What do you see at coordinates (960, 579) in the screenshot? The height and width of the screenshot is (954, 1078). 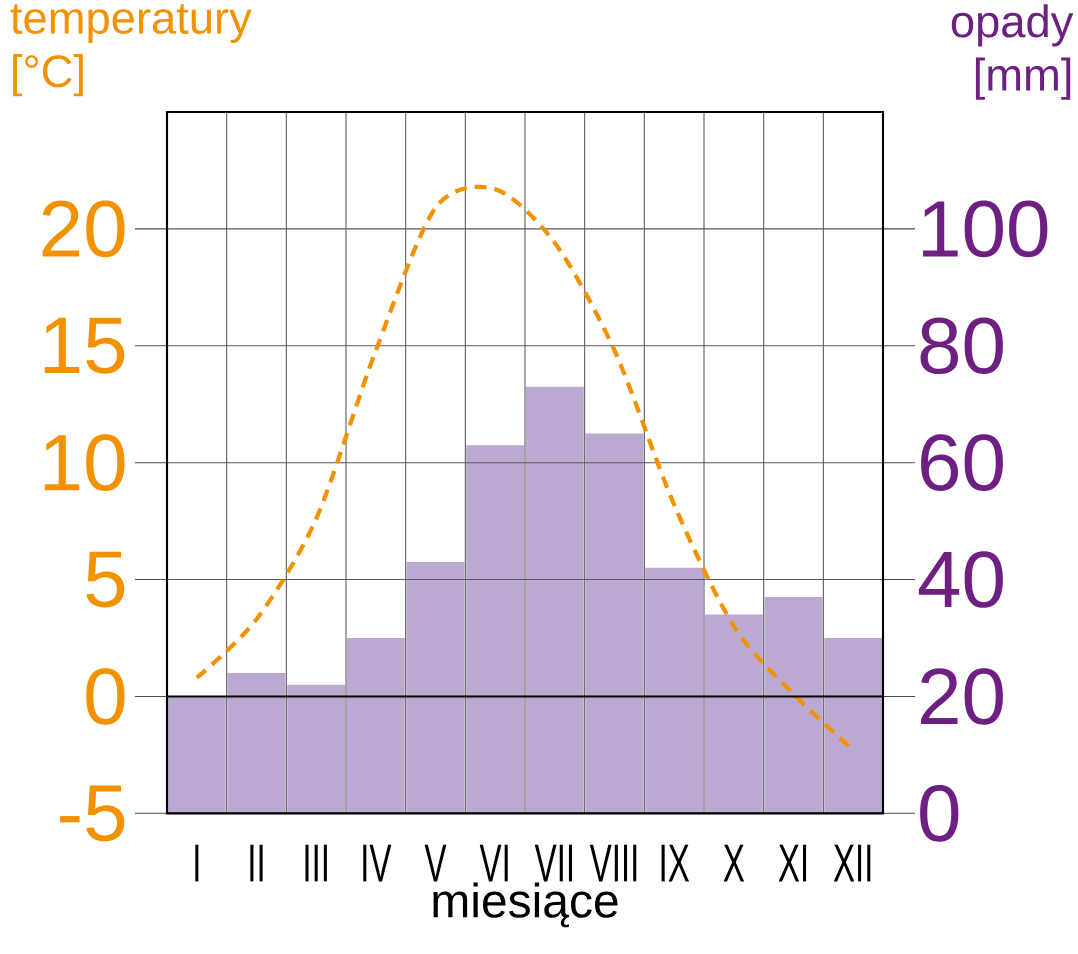 I see `y2-tick-label: 40` at bounding box center [960, 579].